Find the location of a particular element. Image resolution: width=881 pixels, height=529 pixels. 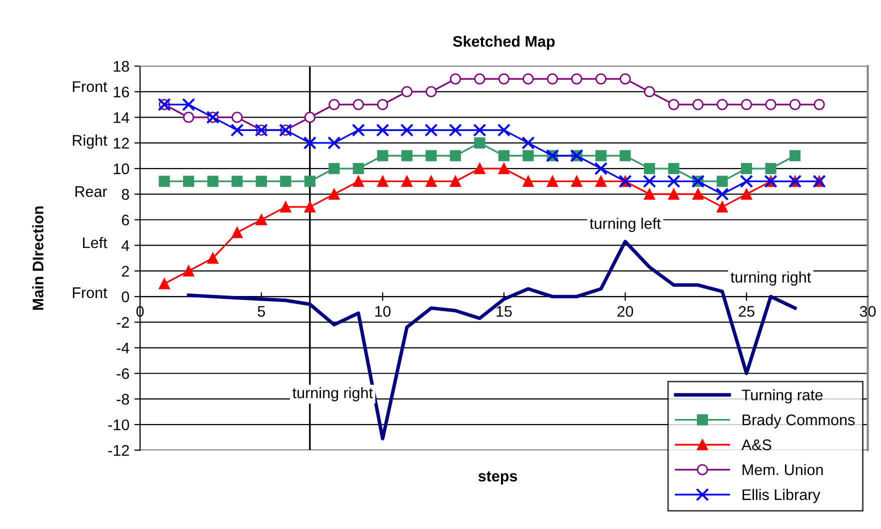

y-tick-label: -2 is located at coordinates (122, 322).